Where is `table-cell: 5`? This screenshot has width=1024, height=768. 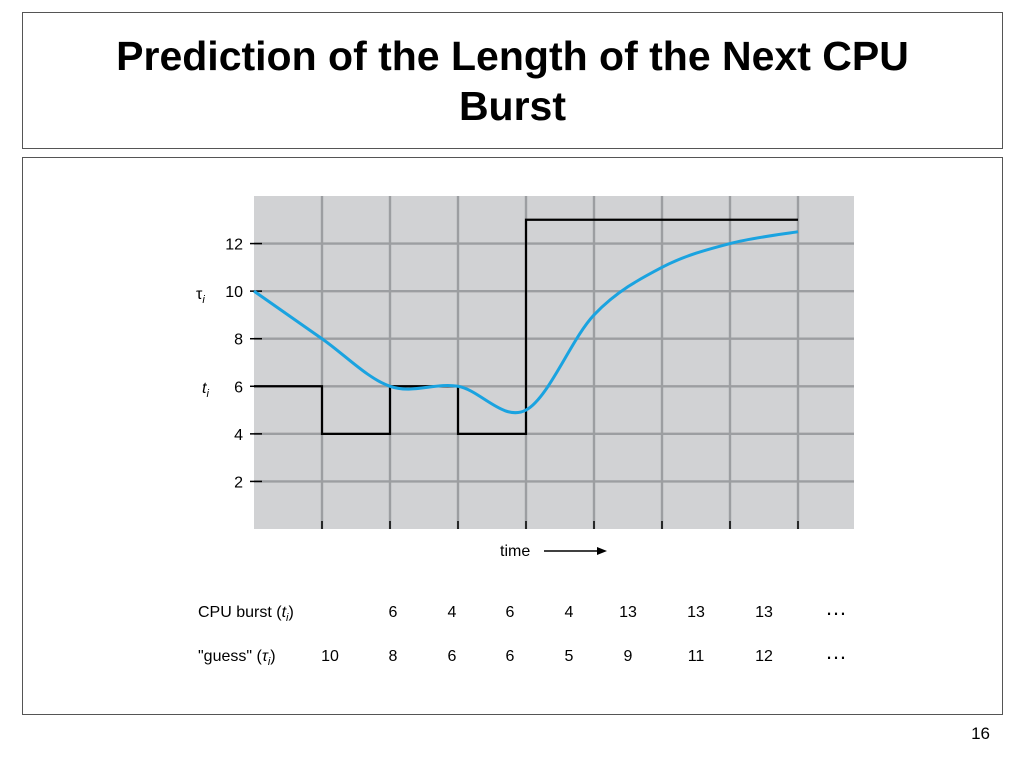 table-cell: 5 is located at coordinates (569, 656).